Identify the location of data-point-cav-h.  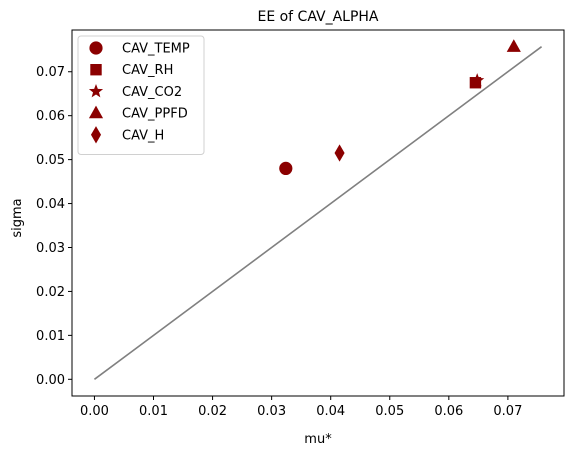
(339, 153).